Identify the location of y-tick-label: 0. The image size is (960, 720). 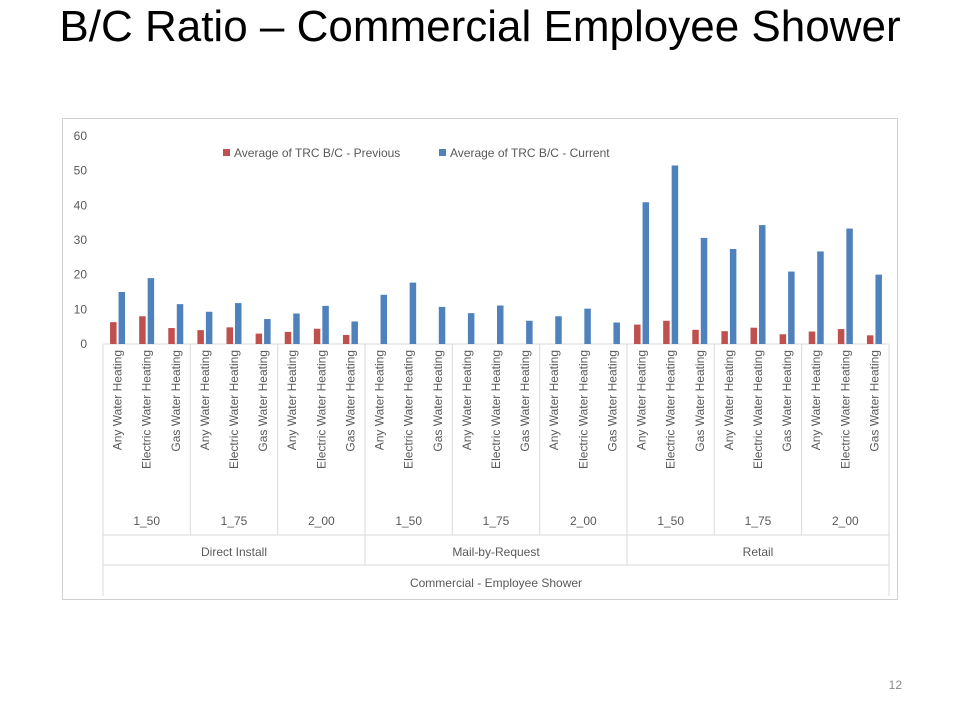
(83, 344).